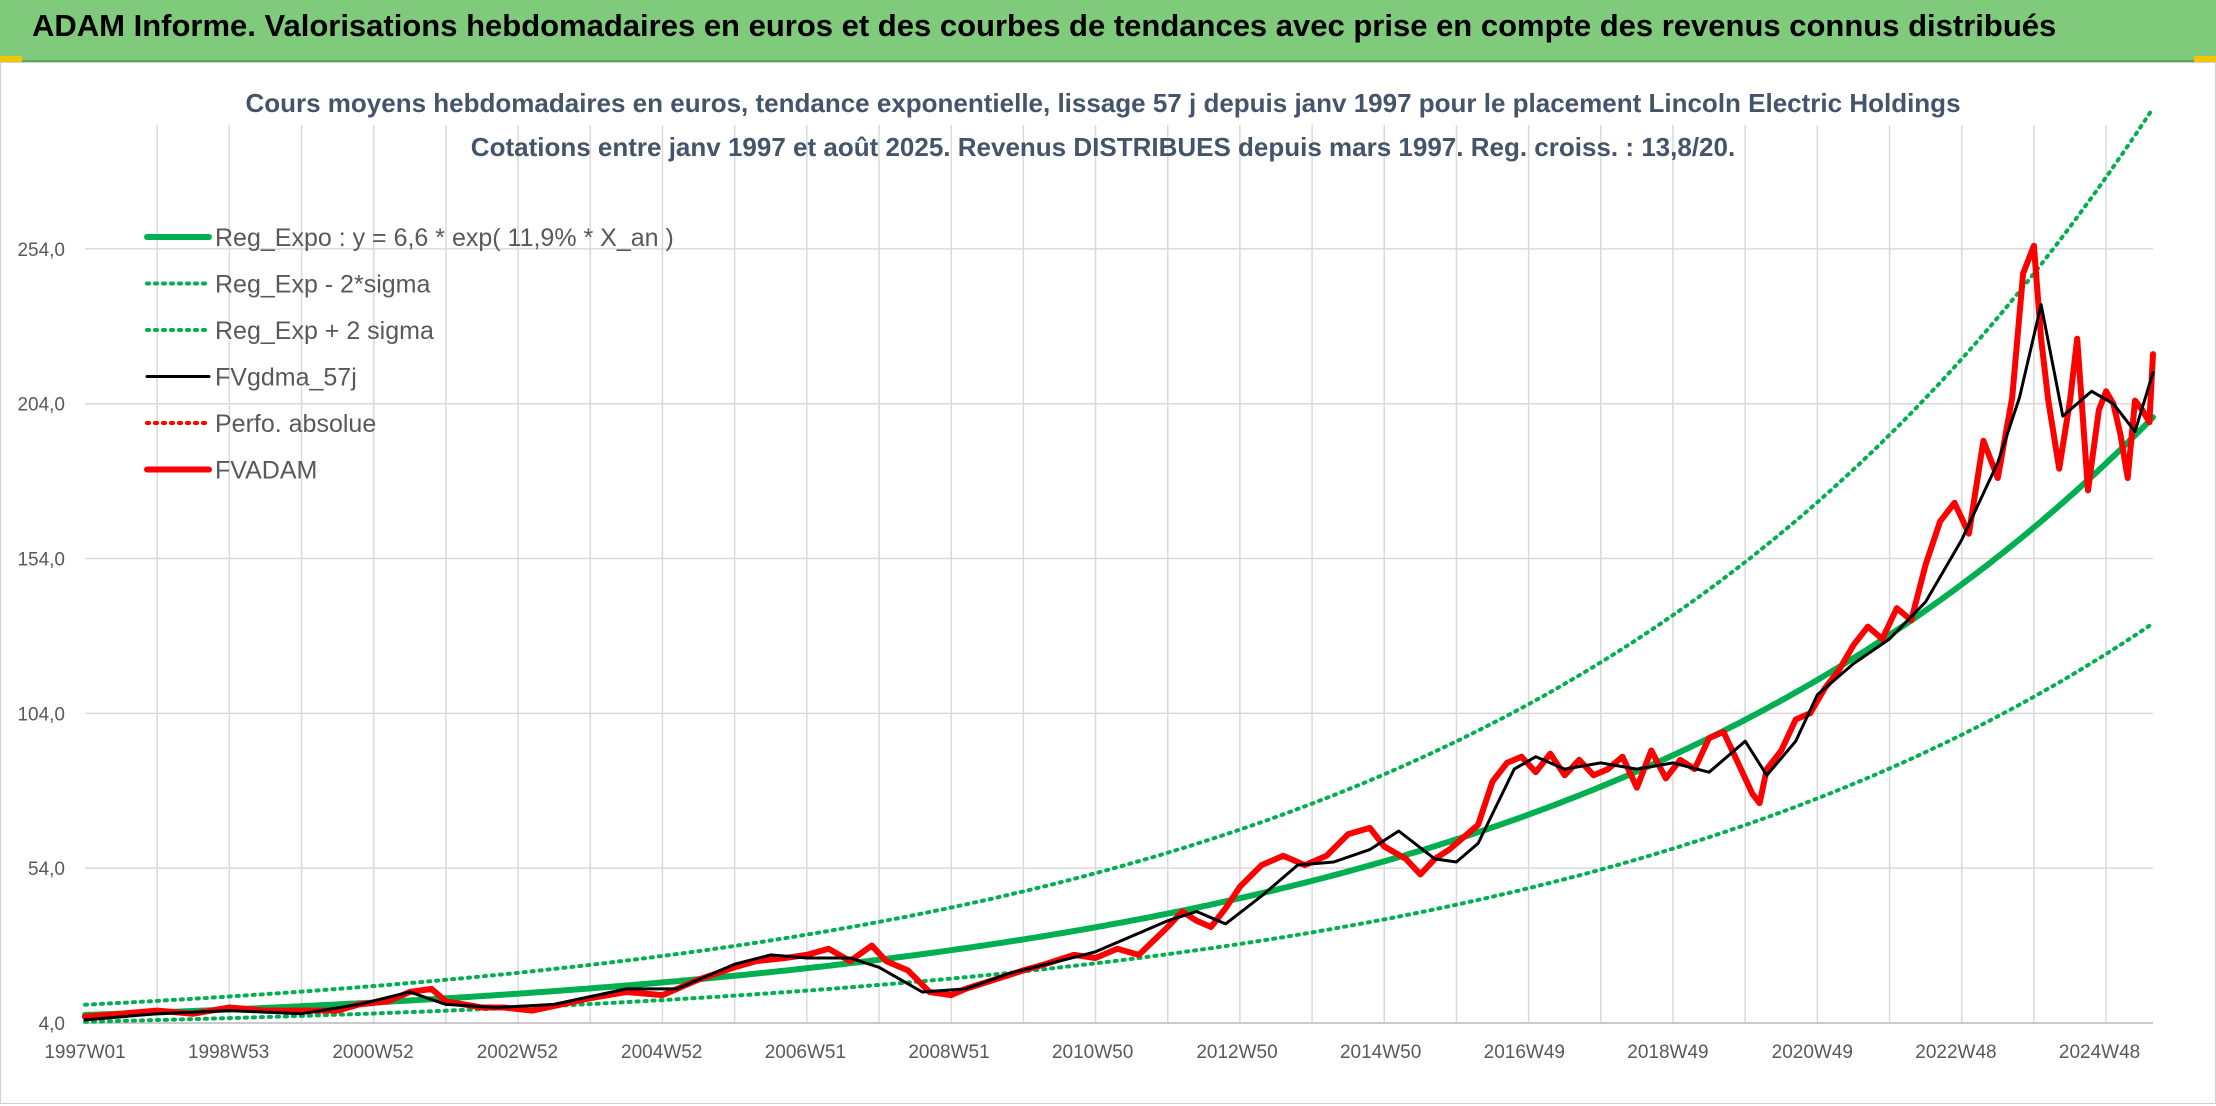 The image size is (2216, 1106). Describe the element at coordinates (1524, 1052) in the screenshot. I see `x-tick-label: 2016W49` at that location.